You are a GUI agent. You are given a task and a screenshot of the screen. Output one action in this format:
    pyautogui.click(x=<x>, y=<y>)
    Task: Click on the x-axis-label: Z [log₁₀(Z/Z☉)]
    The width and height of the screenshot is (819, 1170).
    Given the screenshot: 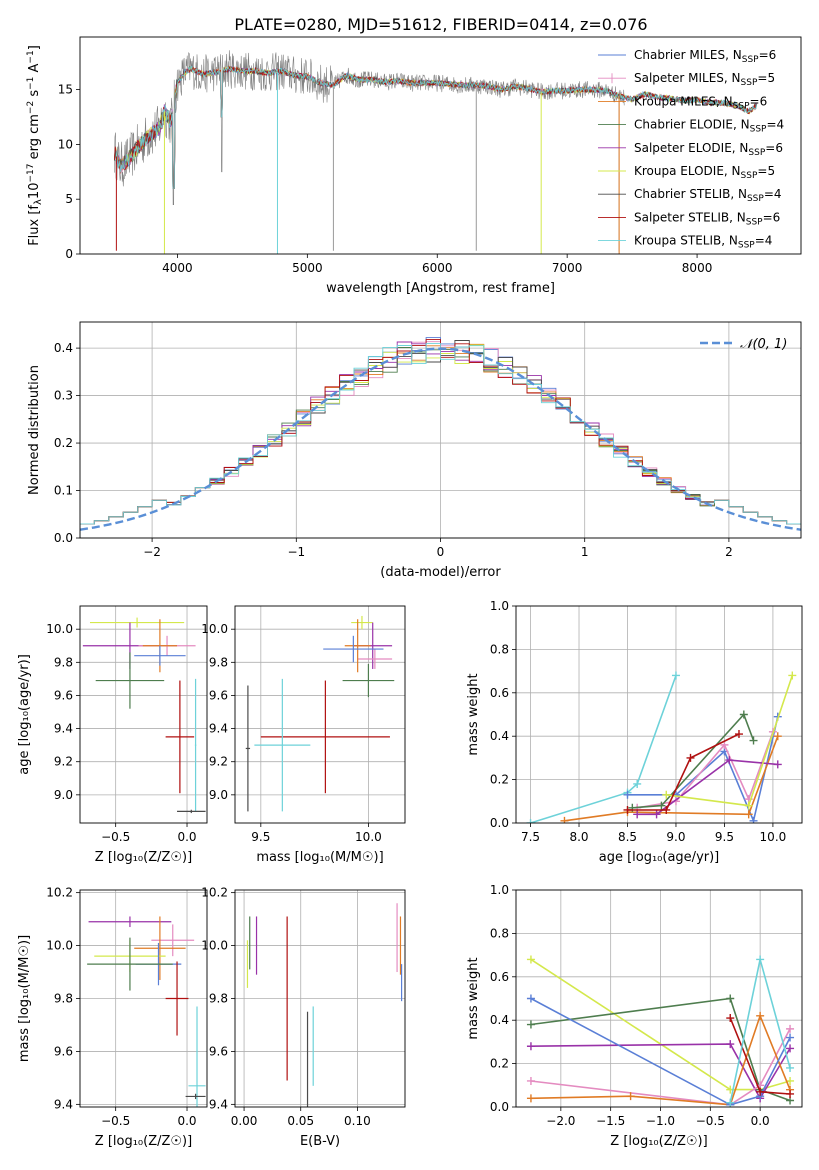 What is the action you would take?
    pyautogui.click(x=658, y=1141)
    